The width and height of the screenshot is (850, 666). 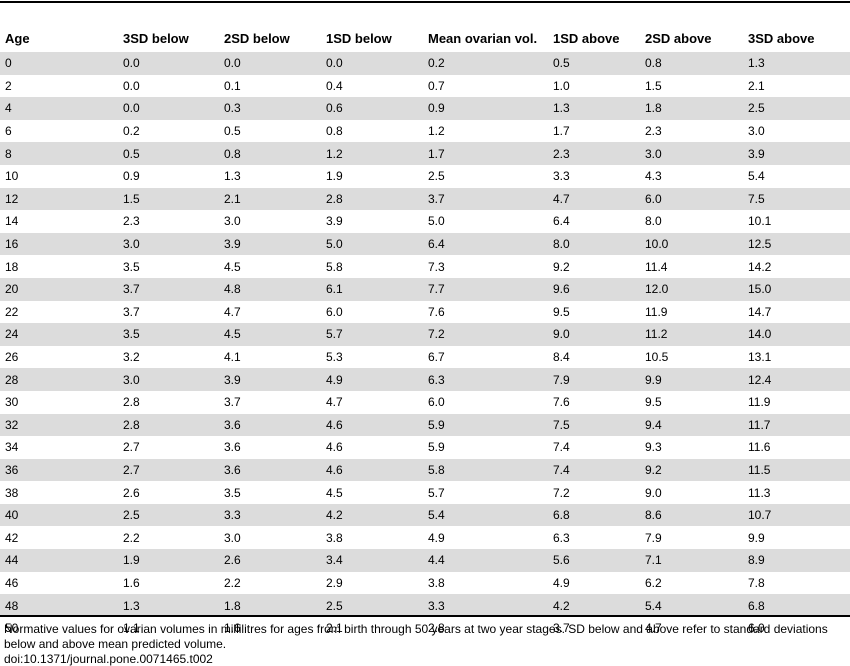 I want to click on table-cell: 4.4, so click(x=485, y=560).